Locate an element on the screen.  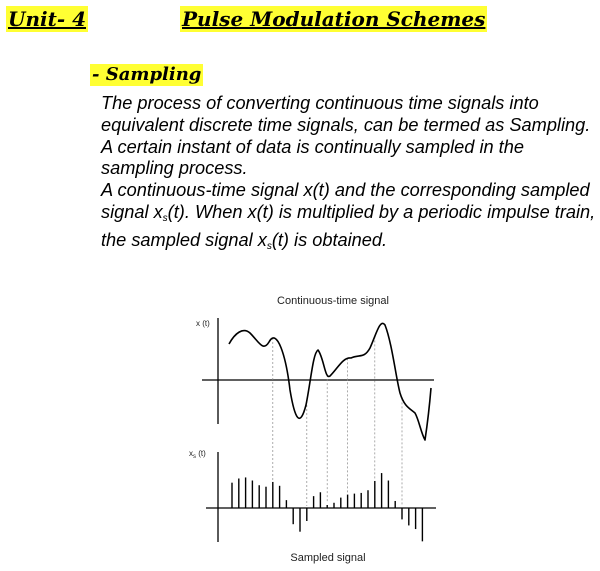
continuous-signal-curve is located at coordinates (330, 381).